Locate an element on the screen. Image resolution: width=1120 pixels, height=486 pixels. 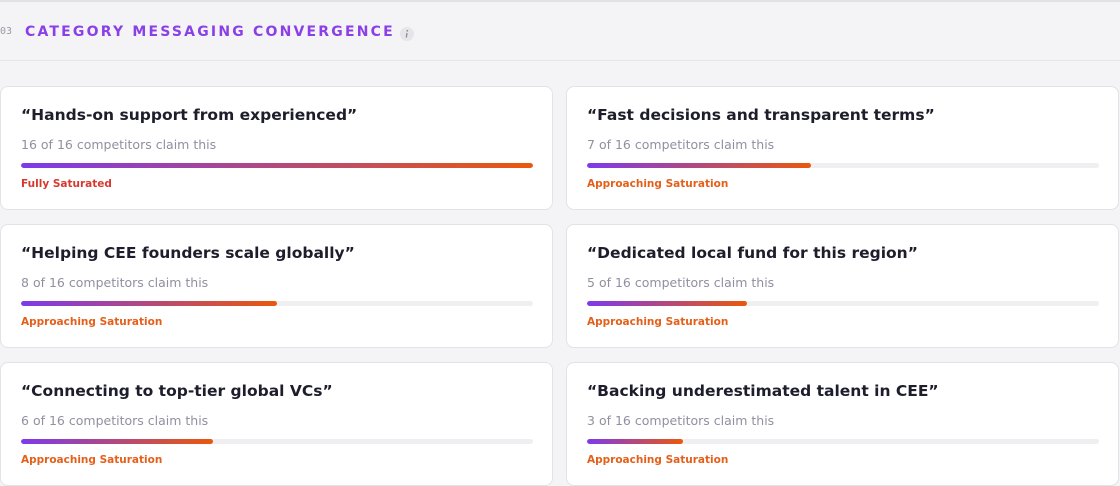
claimed-count: 7 is located at coordinates (591, 144).